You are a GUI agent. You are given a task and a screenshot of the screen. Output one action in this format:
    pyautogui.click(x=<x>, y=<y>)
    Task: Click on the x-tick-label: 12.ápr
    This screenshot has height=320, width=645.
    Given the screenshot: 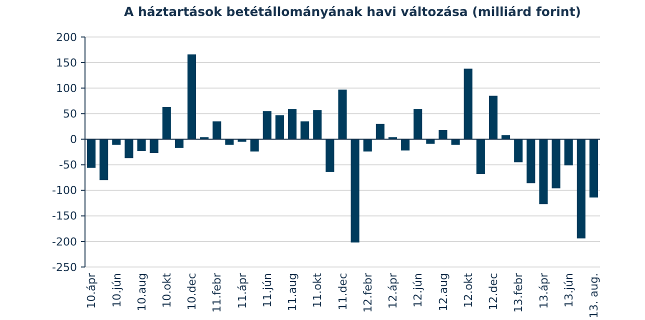 What is the action you would take?
    pyautogui.click(x=393, y=290)
    